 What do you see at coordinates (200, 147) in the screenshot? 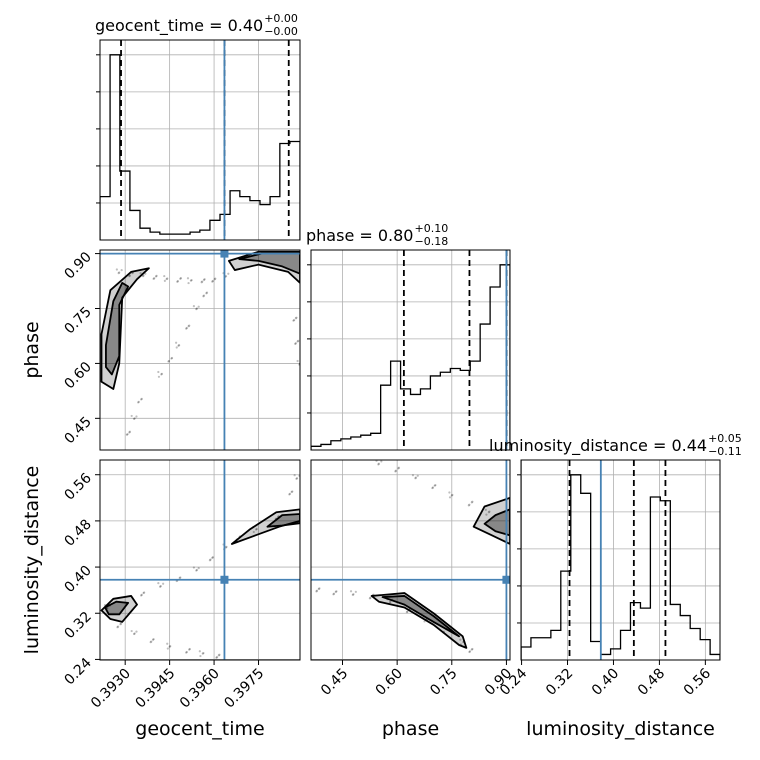
I see `histogram-geocent_time` at bounding box center [200, 147].